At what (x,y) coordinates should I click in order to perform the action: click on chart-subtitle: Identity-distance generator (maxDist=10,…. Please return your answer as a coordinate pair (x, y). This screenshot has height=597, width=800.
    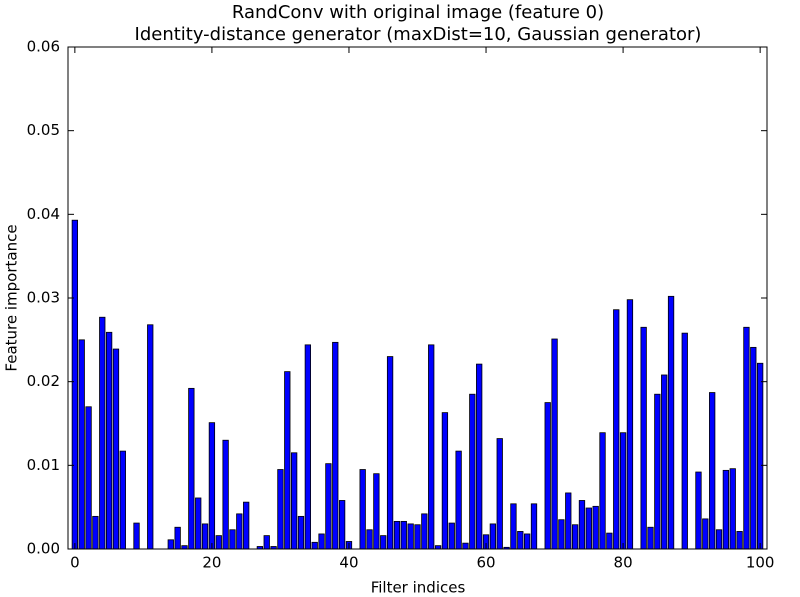
    Looking at the image, I should click on (418, 34).